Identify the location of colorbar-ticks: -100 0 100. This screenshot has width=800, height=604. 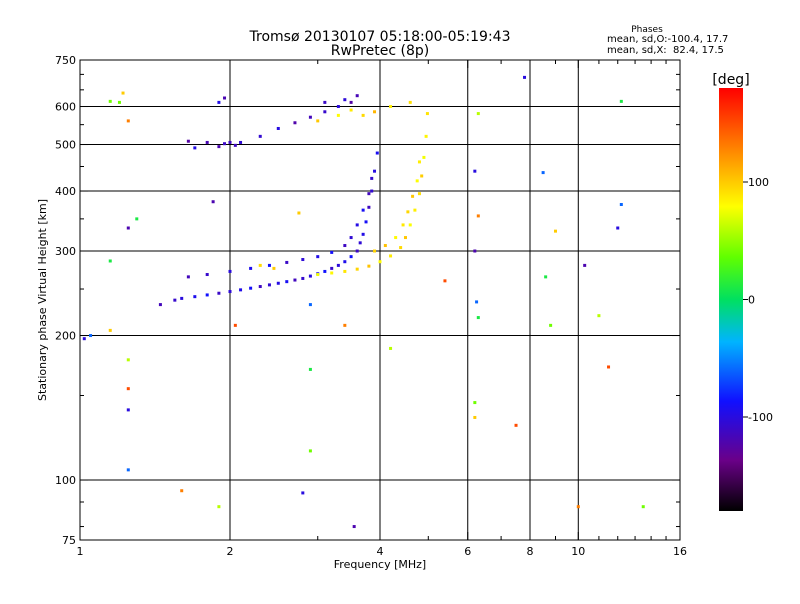
(758, 300).